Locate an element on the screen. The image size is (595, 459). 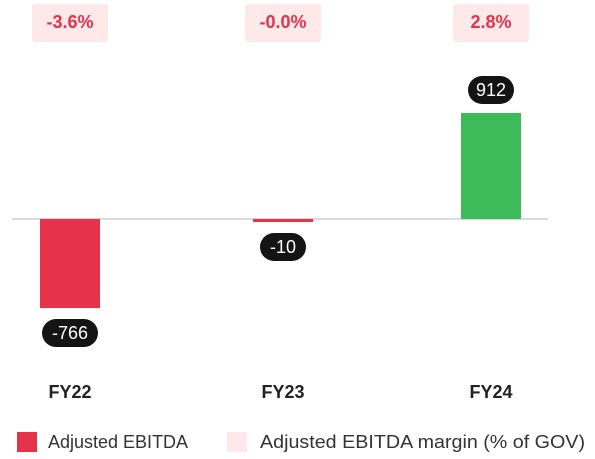
legend-label: Adjusted EBITDA margin (% of GOV) is located at coordinates (422, 442).